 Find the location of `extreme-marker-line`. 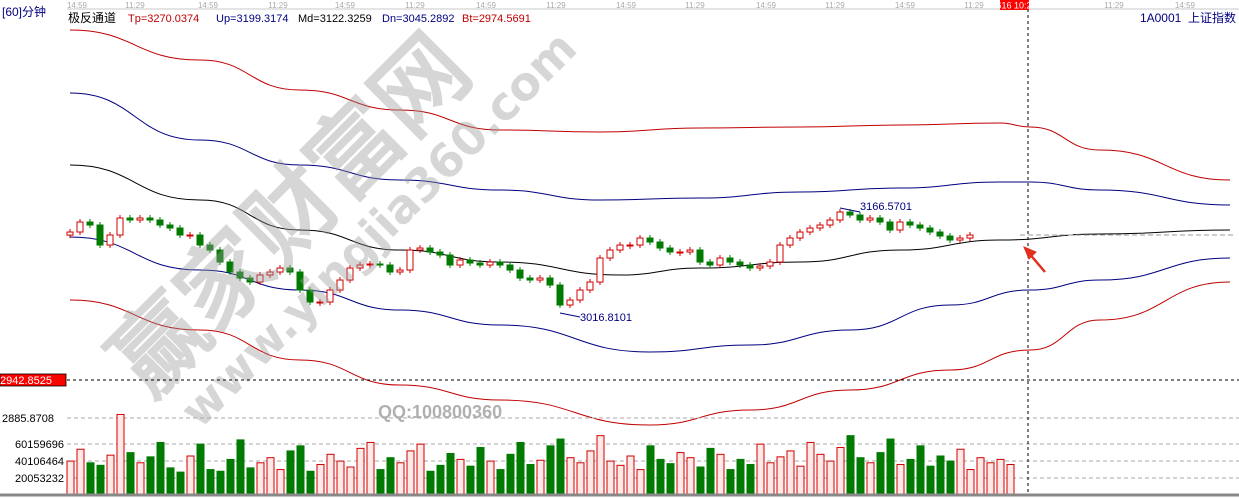

extreme-marker-line is located at coordinates (850, 210).